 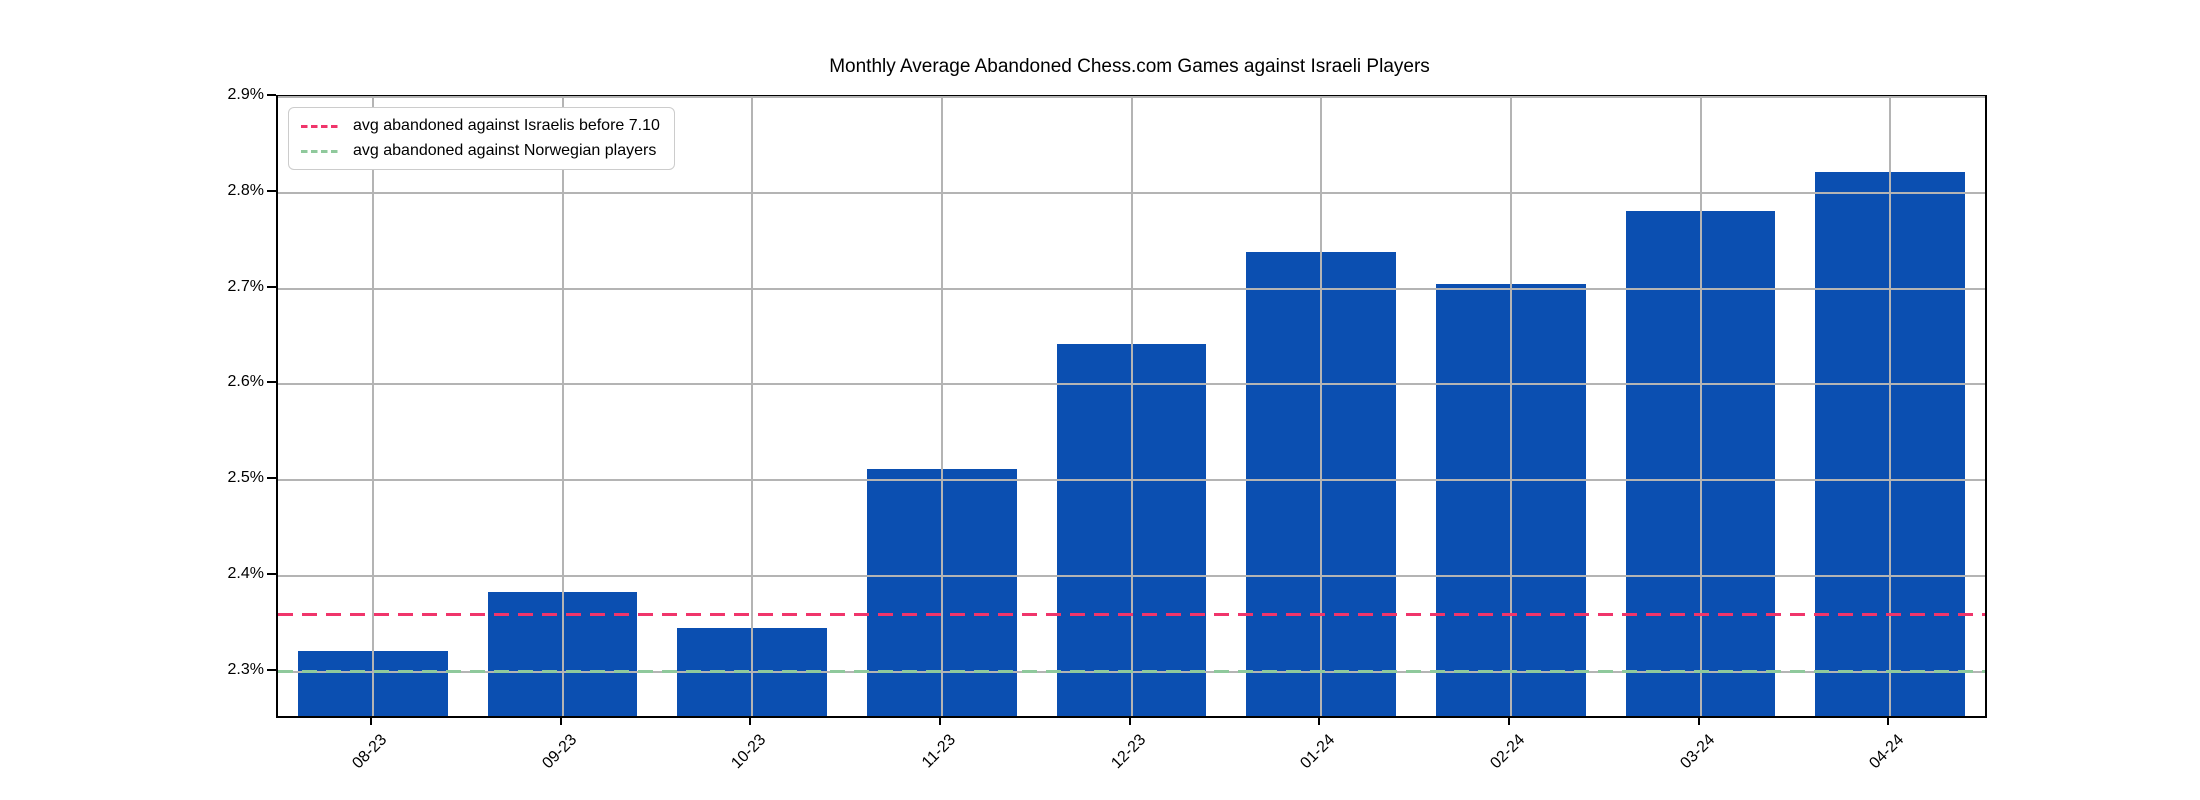 What do you see at coordinates (559, 752) in the screenshot?
I see `x-tick-label: 09-23` at bounding box center [559, 752].